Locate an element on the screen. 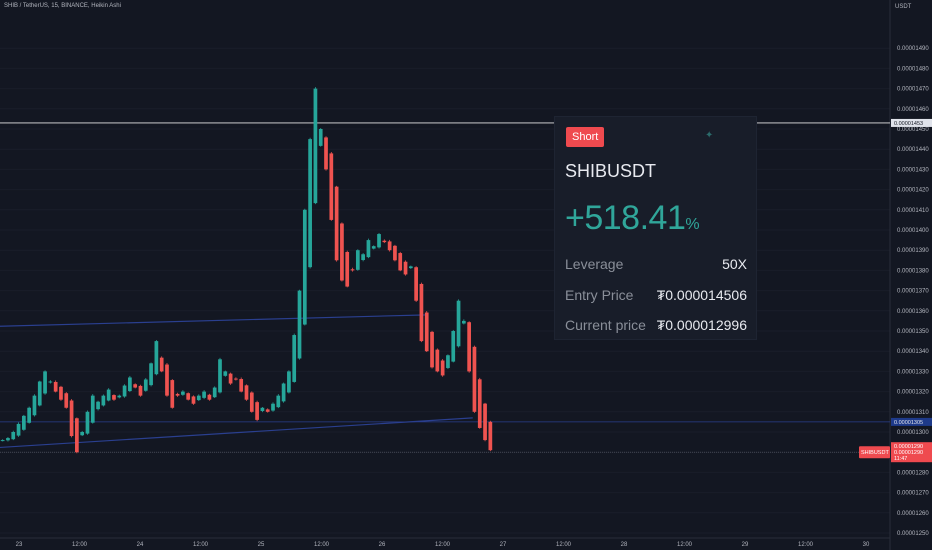 Image resolution: width=932 pixels, height=550 pixels. y-tick-label: 0.00001470 is located at coordinates (913, 90).